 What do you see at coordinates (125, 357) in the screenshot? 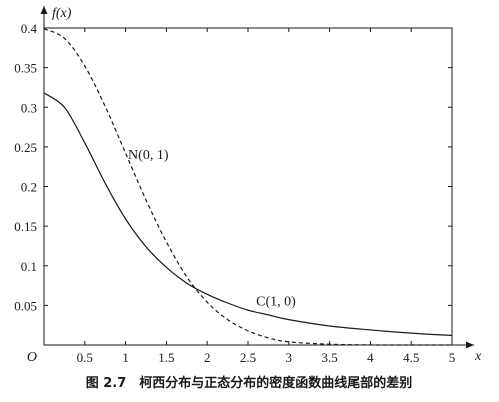
I see `x-tick-label: 1` at bounding box center [125, 357].